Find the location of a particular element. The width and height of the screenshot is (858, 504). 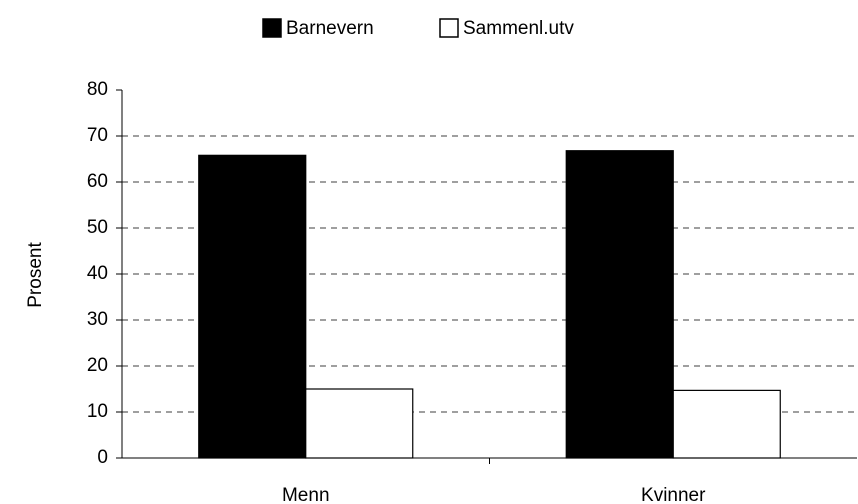

y-axis-label: Prosent is located at coordinates (35, 275).